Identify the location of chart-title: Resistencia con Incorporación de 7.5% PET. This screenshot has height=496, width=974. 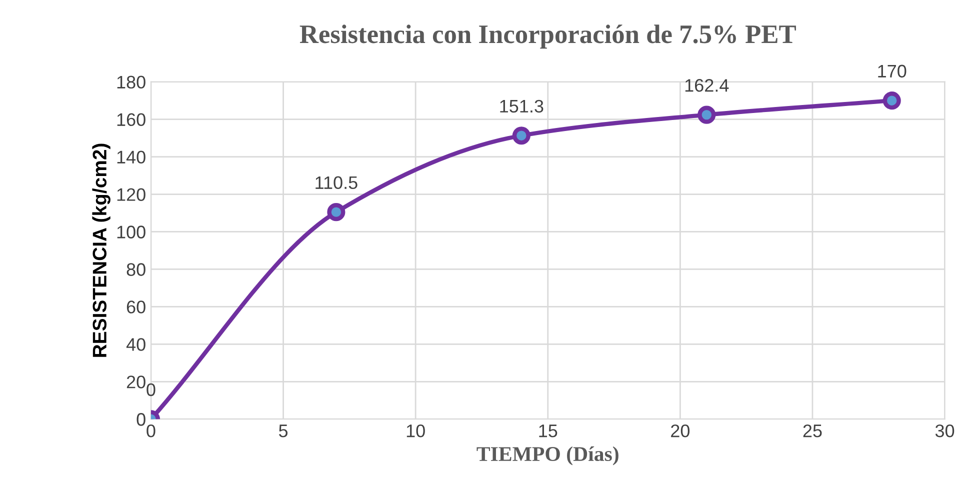
(548, 36).